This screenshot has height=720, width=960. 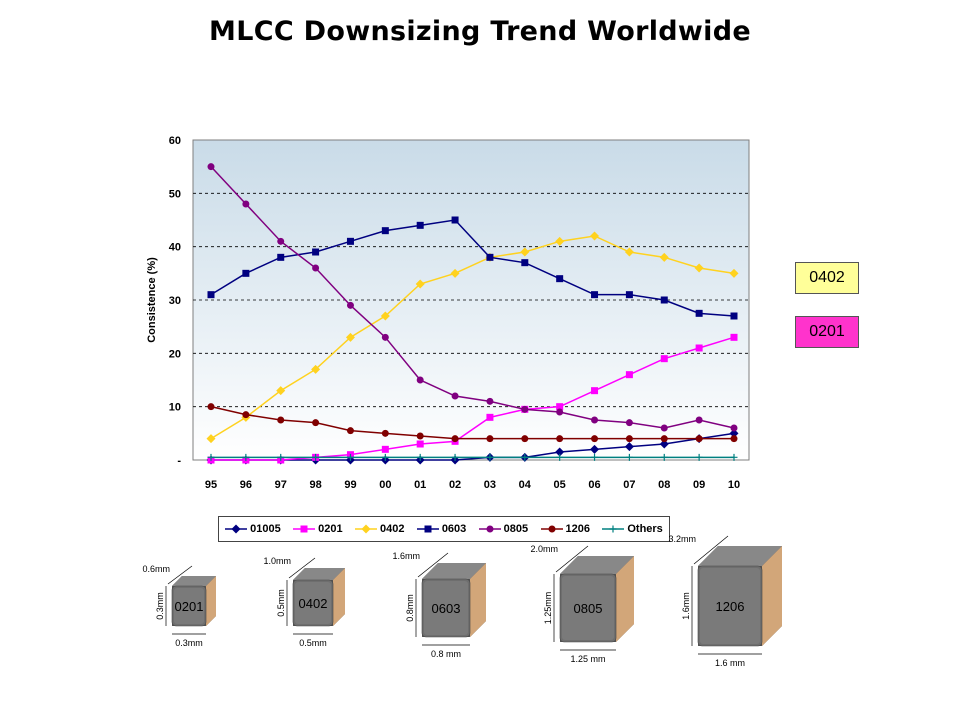 What do you see at coordinates (277, 561) in the screenshot?
I see `chip-top-dim: 1.0mm` at bounding box center [277, 561].